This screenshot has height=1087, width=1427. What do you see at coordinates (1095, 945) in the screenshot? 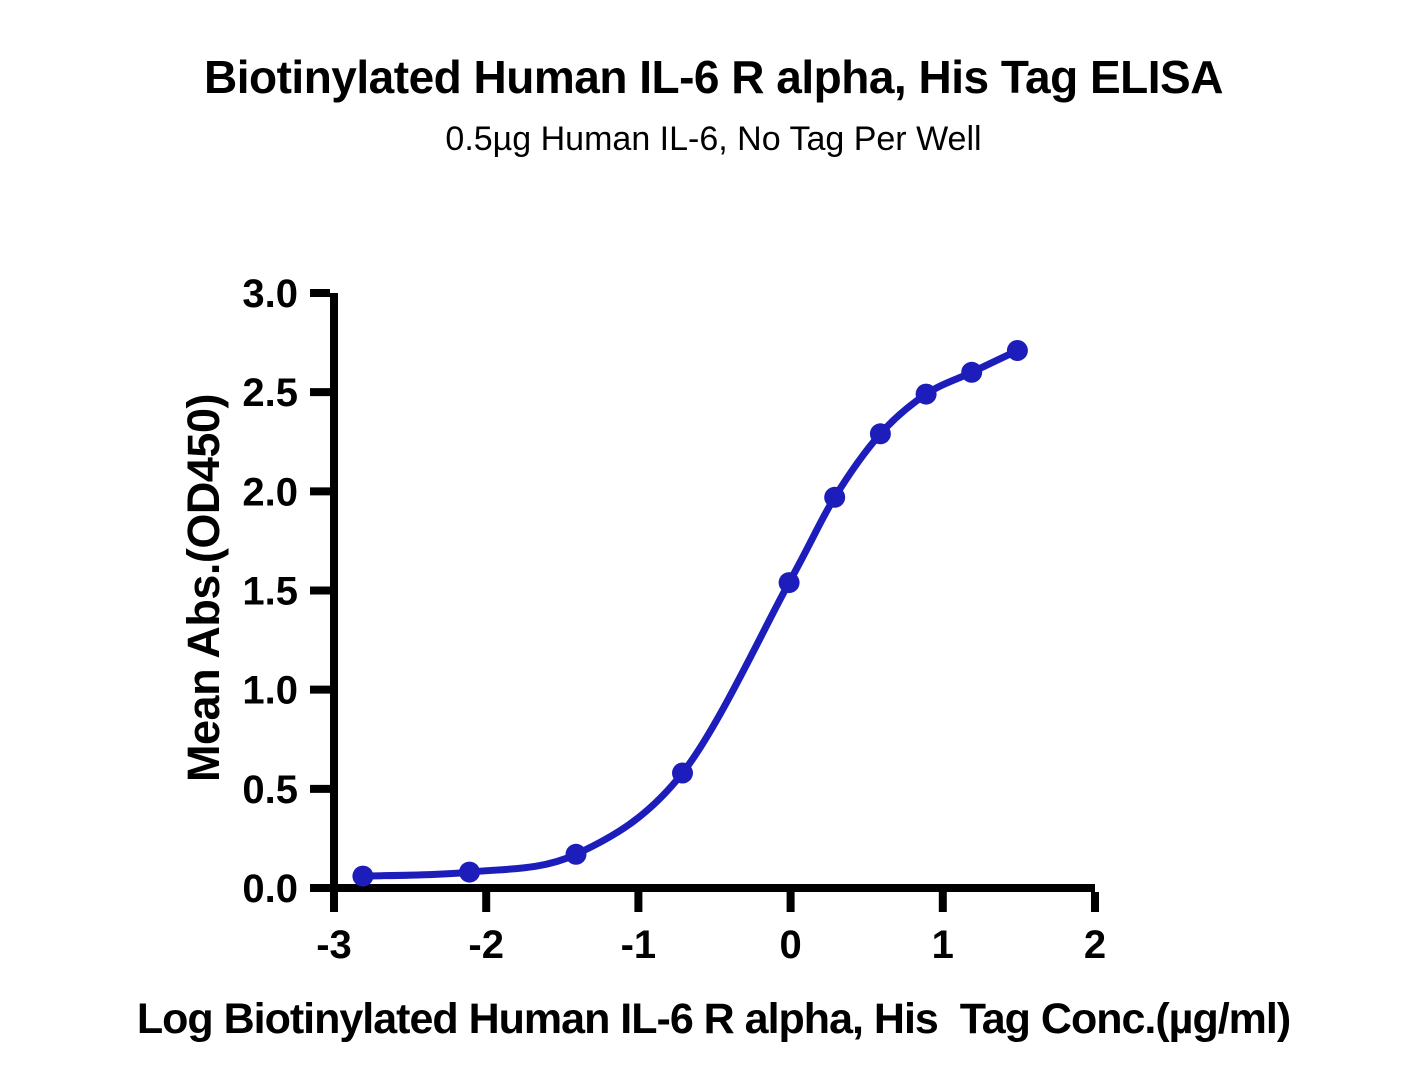
I see `x-tick-label: 2` at bounding box center [1095, 945].